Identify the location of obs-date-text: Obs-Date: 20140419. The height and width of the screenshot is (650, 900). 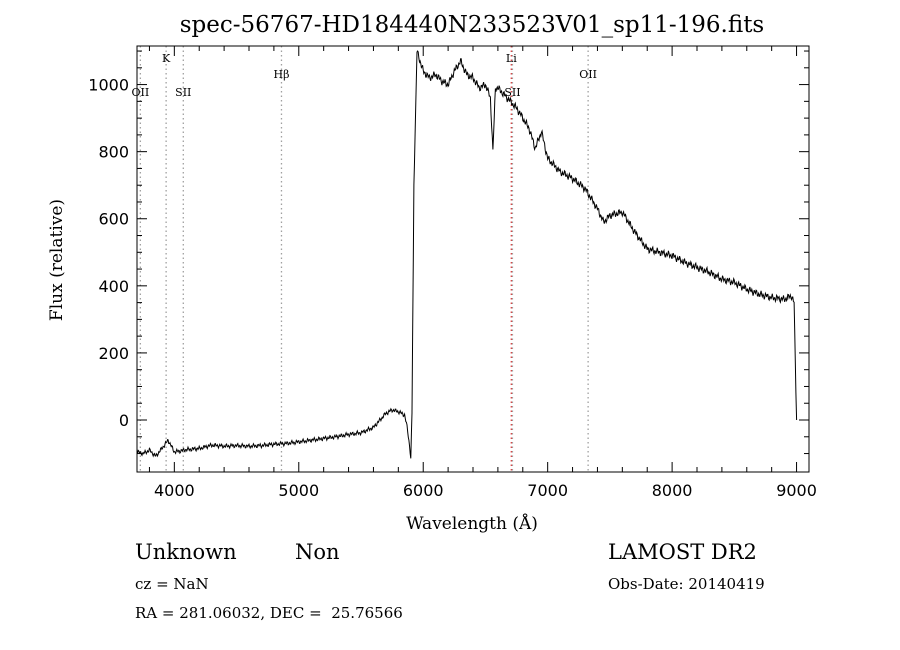
(686, 584).